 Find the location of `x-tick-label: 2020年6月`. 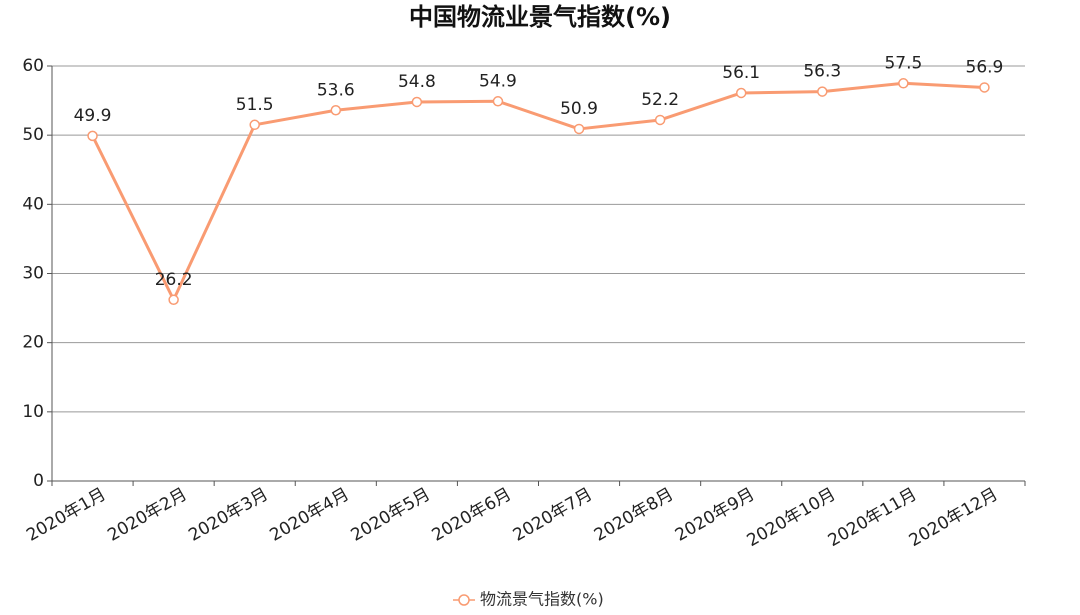

x-tick-label: 2020年6月 is located at coordinates (472, 514).